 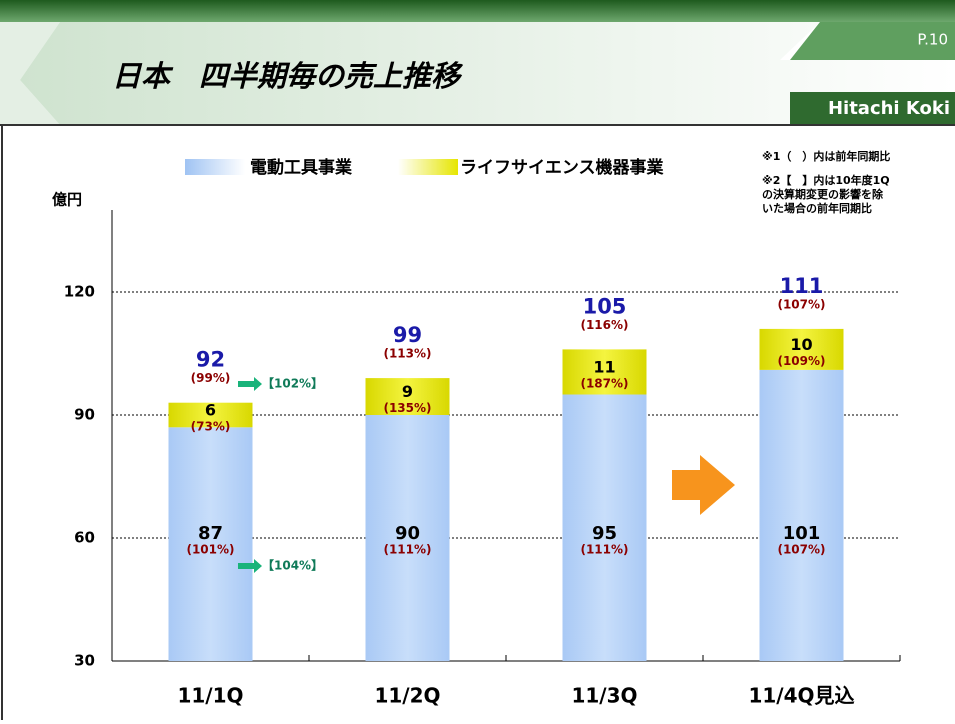 What do you see at coordinates (210, 360) in the screenshot?
I see `total-label: 92` at bounding box center [210, 360].